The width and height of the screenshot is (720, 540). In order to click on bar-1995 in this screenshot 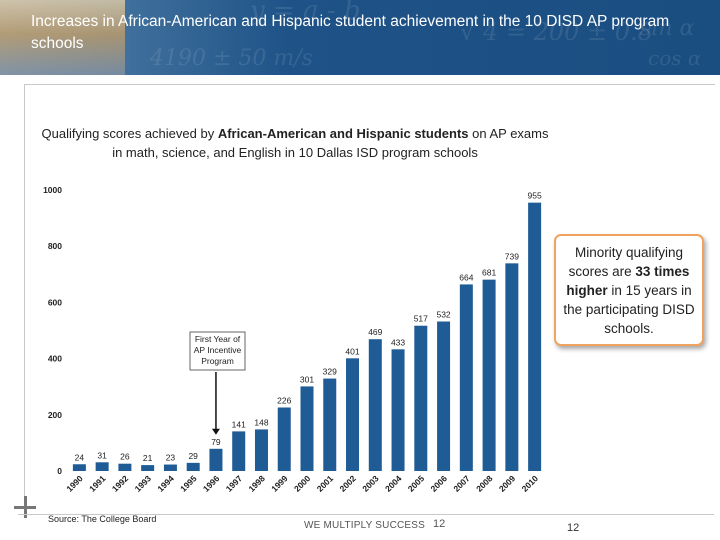, I will do `click(193, 466)`.